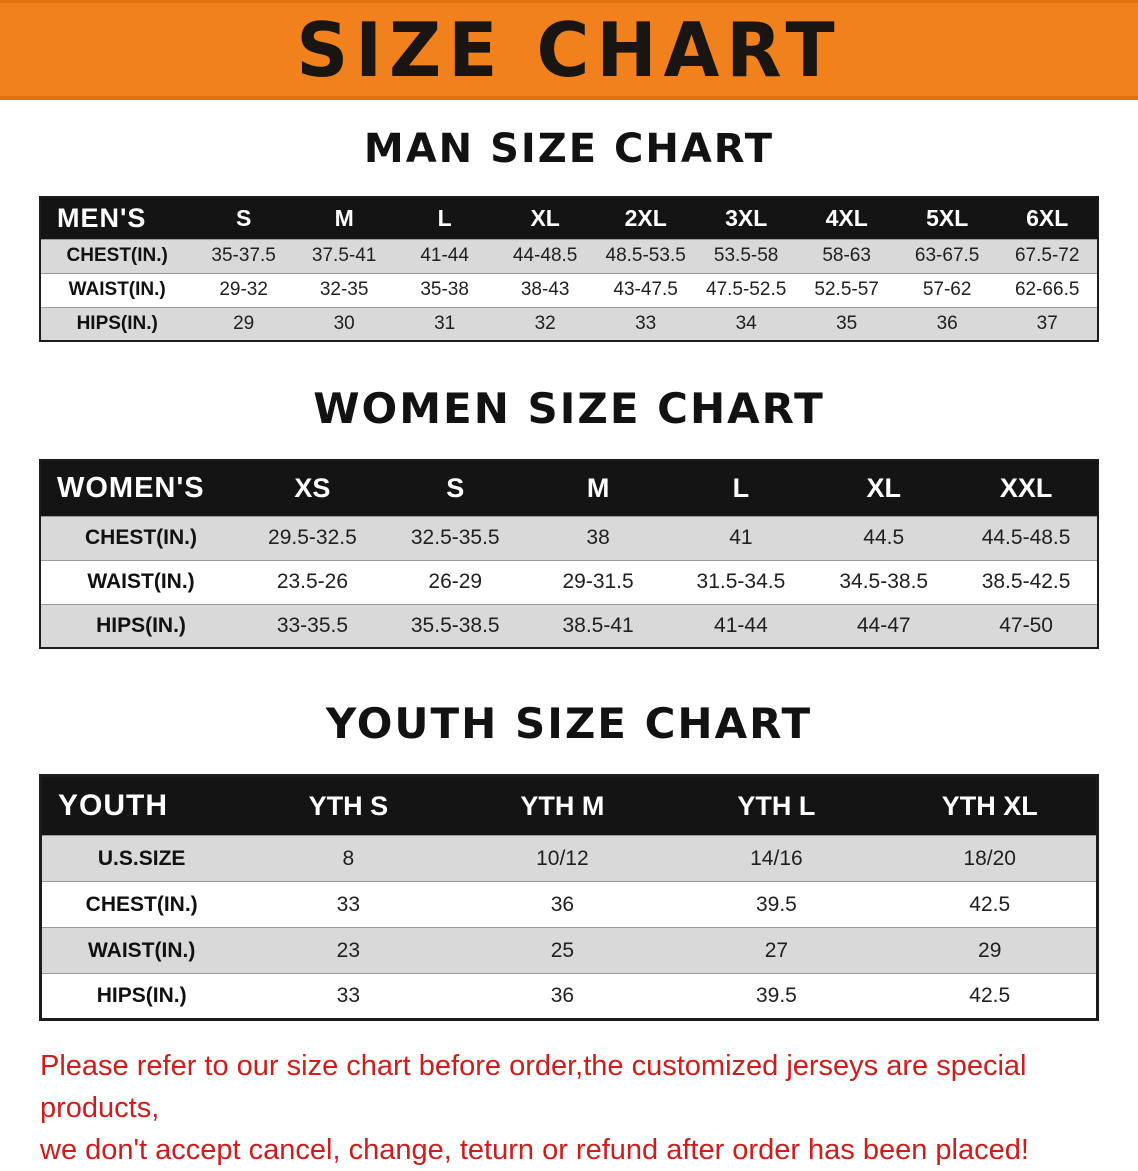  Describe the element at coordinates (884, 537) in the screenshot. I see `size-value-cell: 44.5` at that location.